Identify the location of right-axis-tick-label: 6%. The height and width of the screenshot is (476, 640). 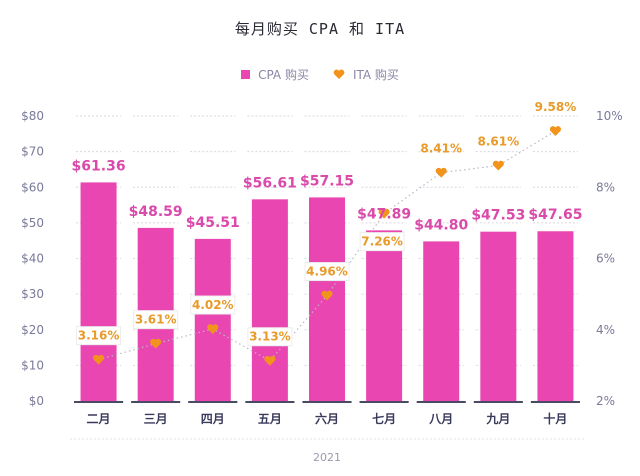
(605, 259).